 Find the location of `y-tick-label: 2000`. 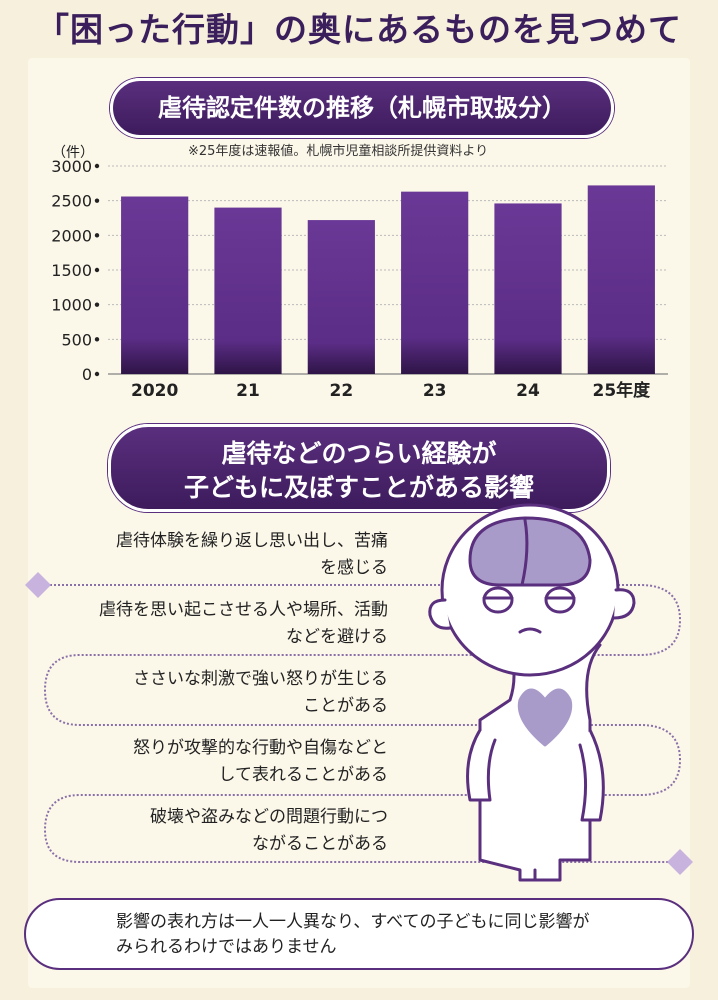

y-tick-label: 2000 is located at coordinates (71, 235).